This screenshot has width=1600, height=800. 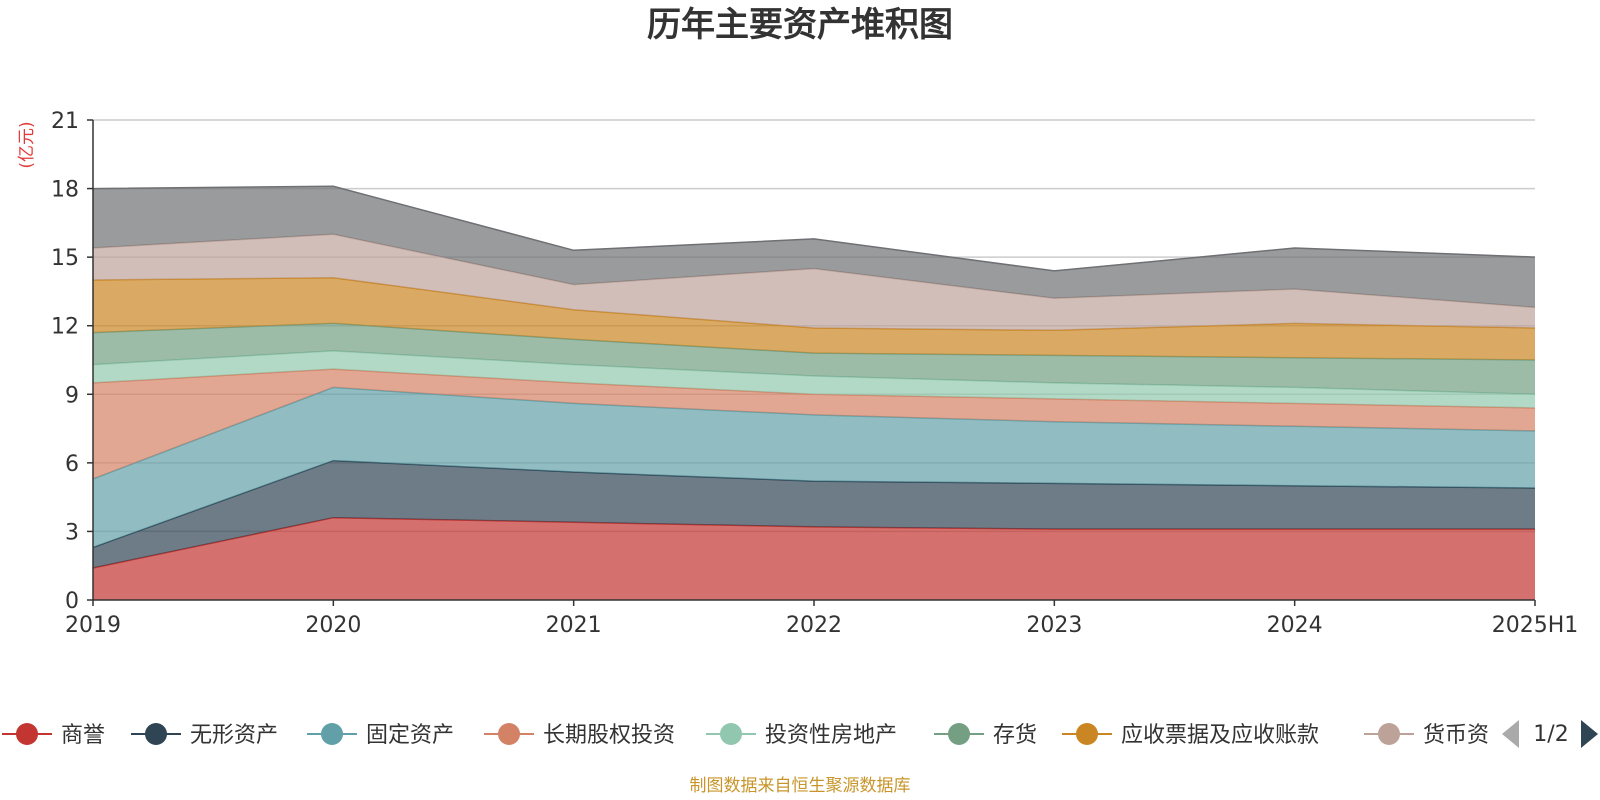 I want to click on y-tick-label-1: 3, so click(x=72, y=532).